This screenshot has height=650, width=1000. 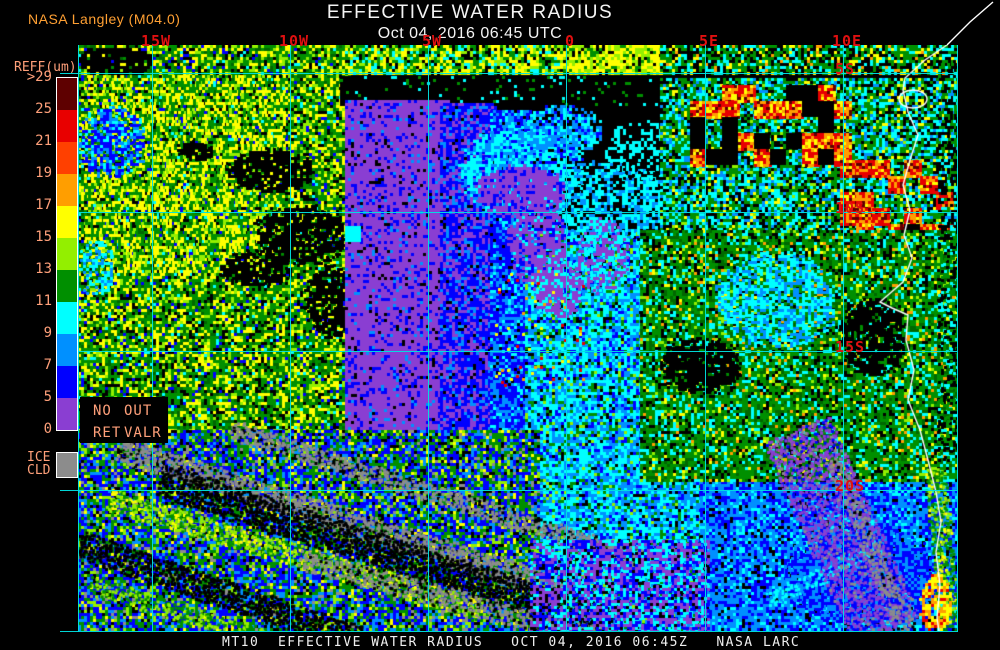 What do you see at coordinates (43, 205) in the screenshot?
I see `colorbar-tick-label: 17` at bounding box center [43, 205].